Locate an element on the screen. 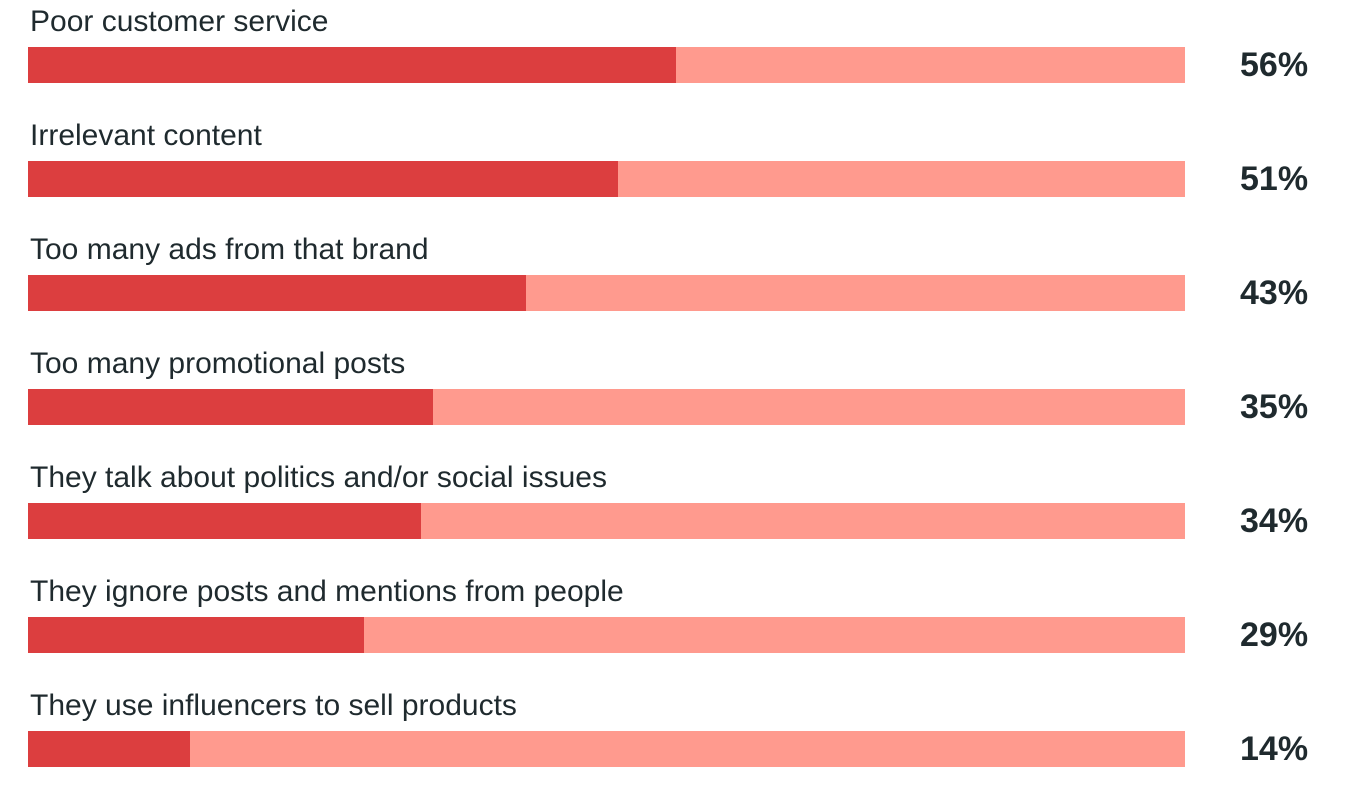 Image resolution: width=1359 pixels, height=798 pixels. category-label: They use influencers to sell products is located at coordinates (273, 705).